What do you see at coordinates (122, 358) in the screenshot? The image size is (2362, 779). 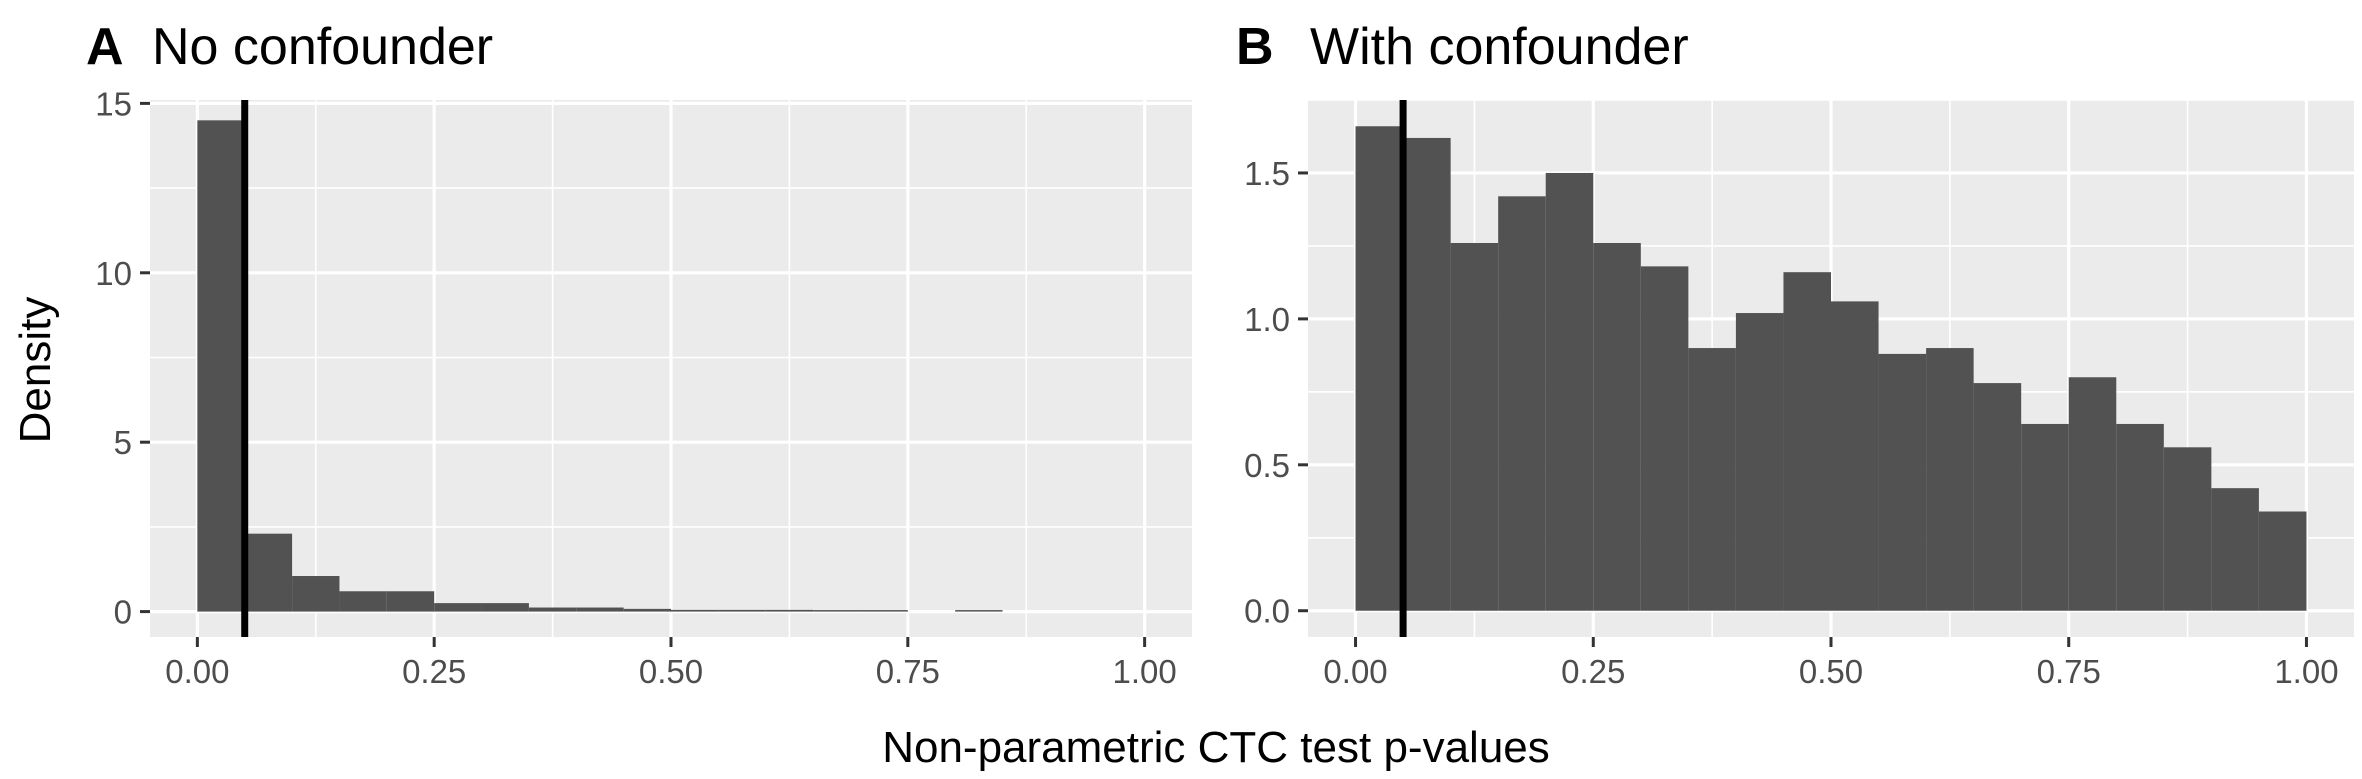 I see `panel-a-y-ticks: 0 5 10 15` at bounding box center [122, 358].